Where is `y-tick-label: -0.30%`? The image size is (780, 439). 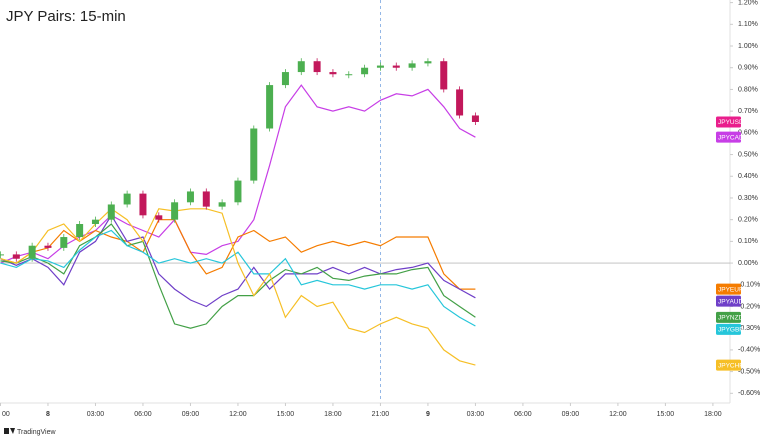
y-tick-label: -0.30% is located at coordinates (749, 328).